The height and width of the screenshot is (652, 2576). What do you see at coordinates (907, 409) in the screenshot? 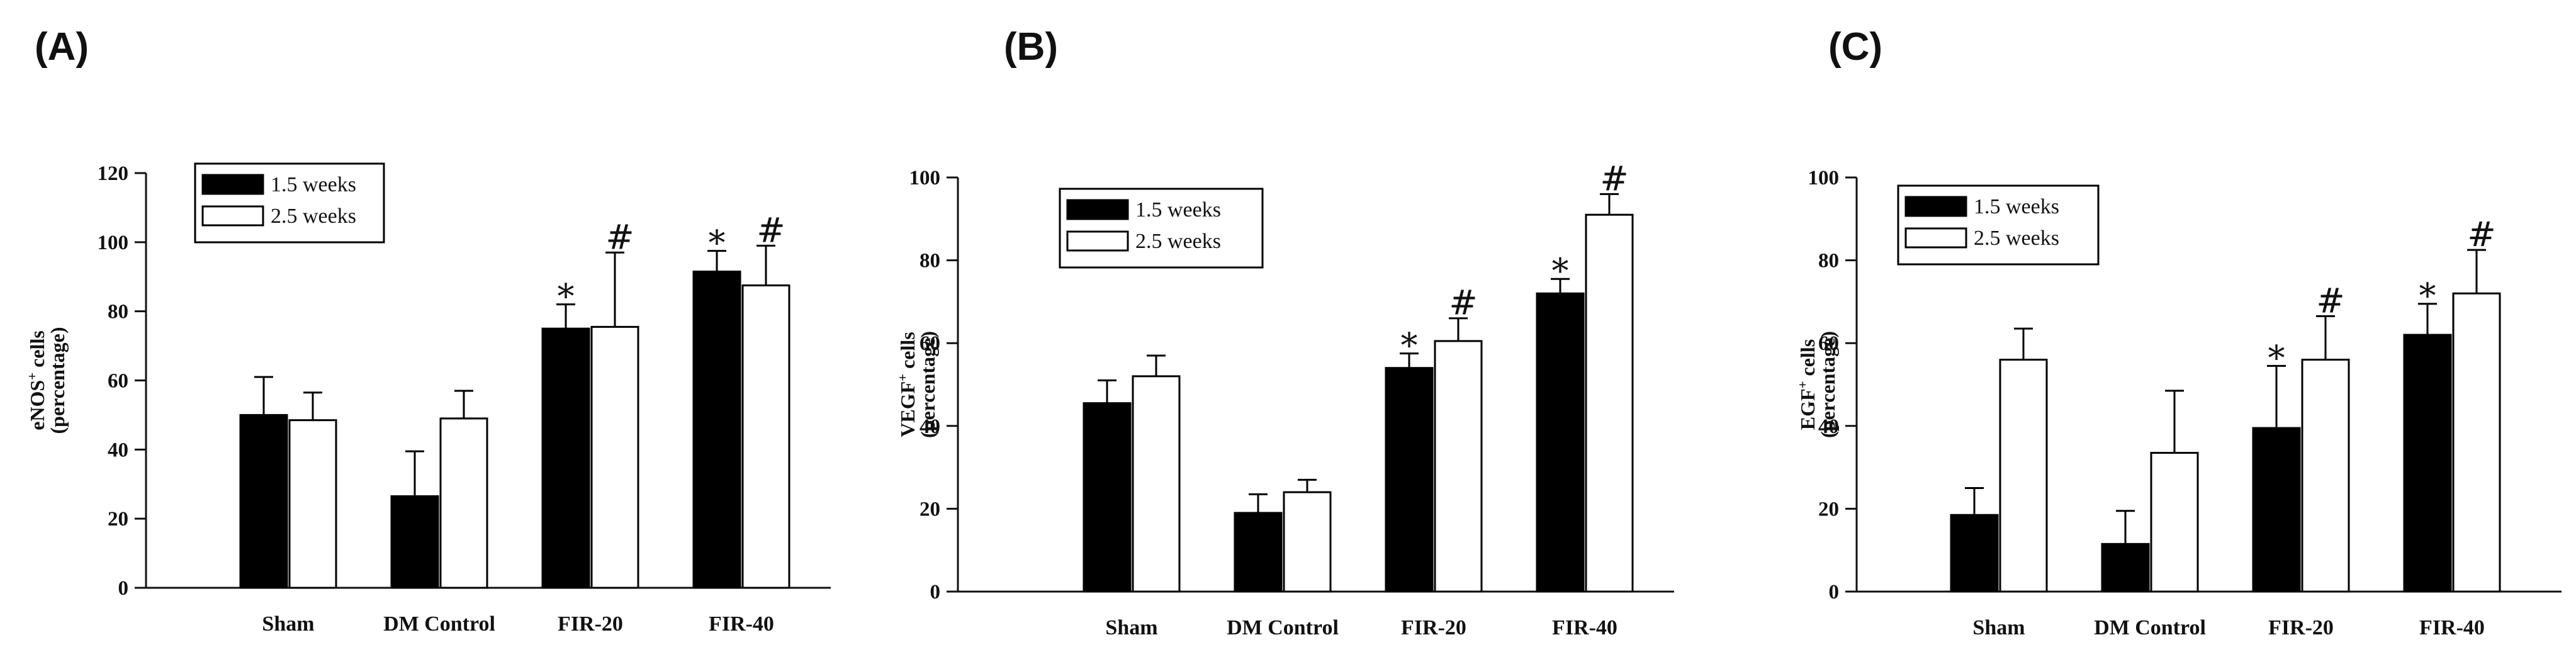
I see `y-axis-label-main: VEGF` at bounding box center [907, 409].